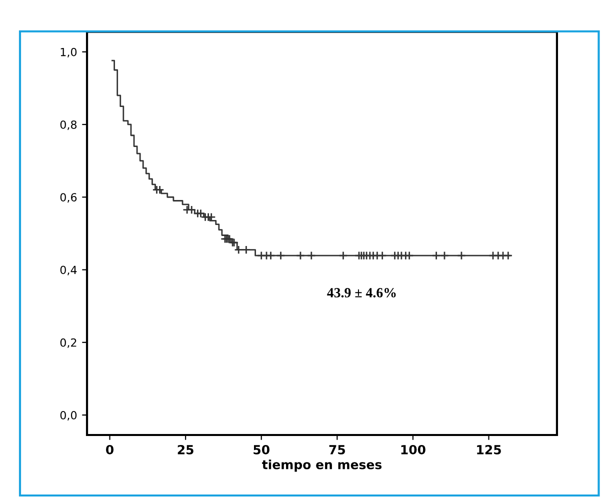 Image resolution: width=606 pixels, height=498 pixels. What do you see at coordinates (110, 449) in the screenshot?
I see `x-tick-label: 0` at bounding box center [110, 449].